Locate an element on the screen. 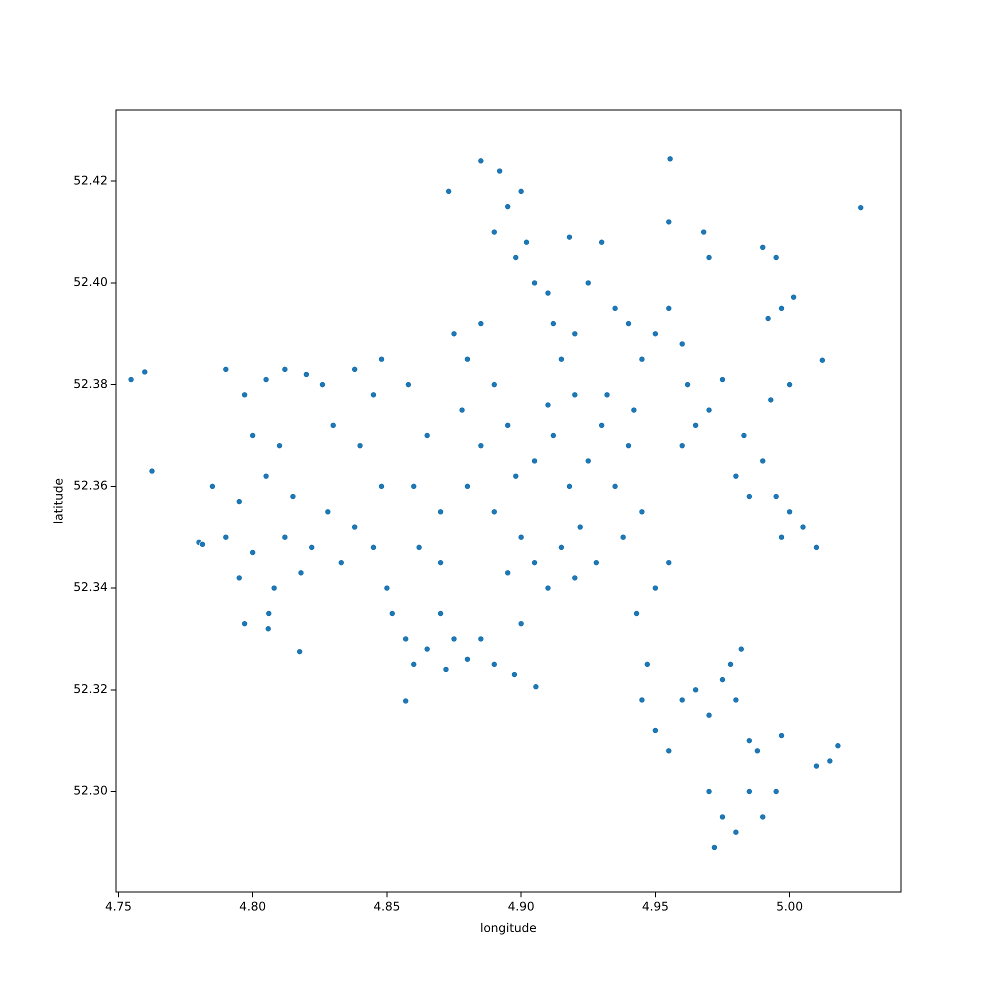 This screenshot has height=1000, width=1000. y-axis-title: latitude is located at coordinates (58, 501).